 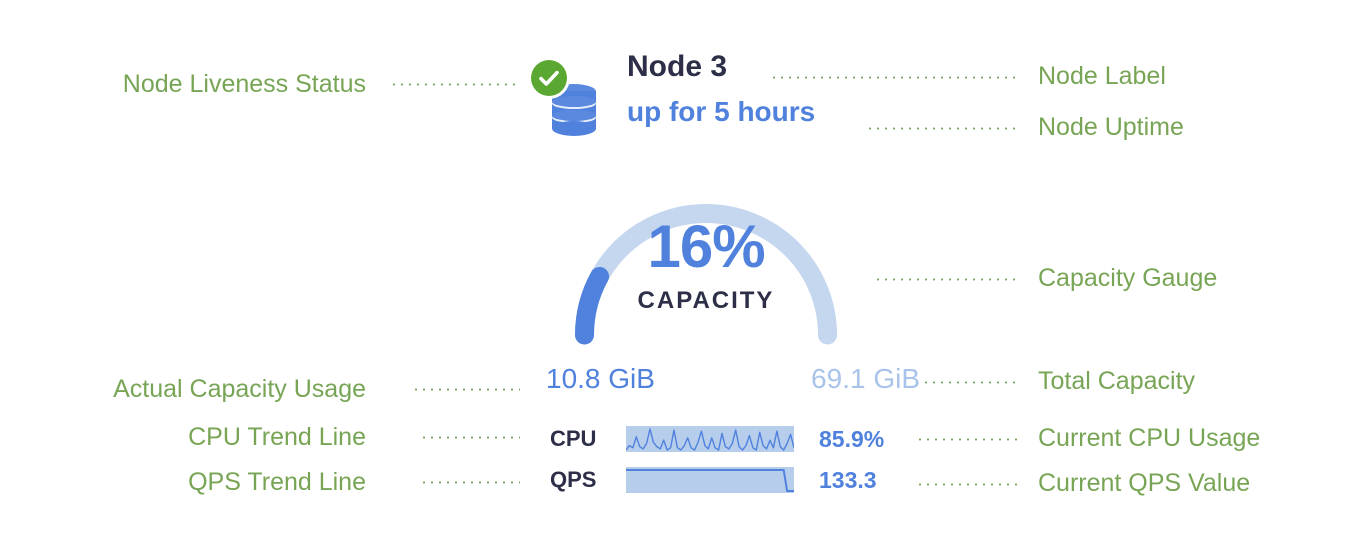 What do you see at coordinates (721, 89) in the screenshot?
I see `node-text-block: Node 3 up for 5 hours` at bounding box center [721, 89].